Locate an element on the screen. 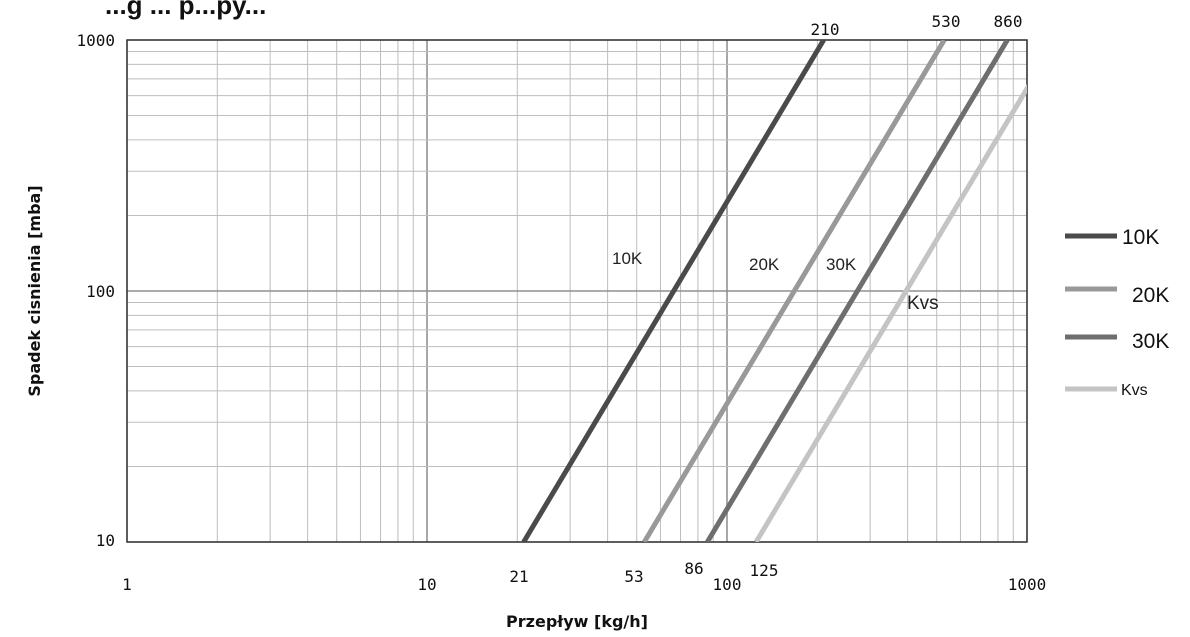 This screenshot has height=637, width=1190. start-label-20k: 53 is located at coordinates (633, 576).